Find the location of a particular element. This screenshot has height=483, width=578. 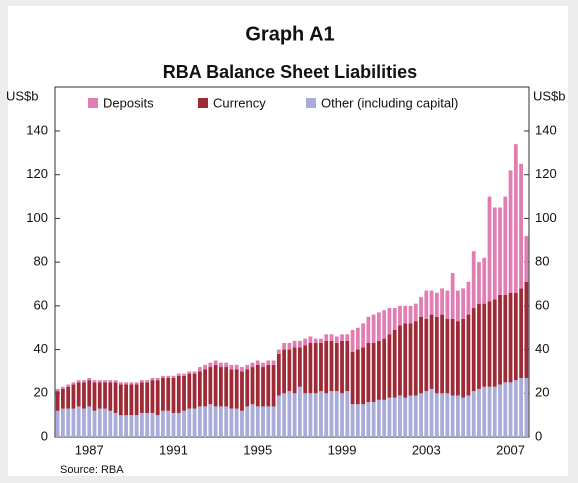

y2-tick-label: 100 is located at coordinates (546, 217).